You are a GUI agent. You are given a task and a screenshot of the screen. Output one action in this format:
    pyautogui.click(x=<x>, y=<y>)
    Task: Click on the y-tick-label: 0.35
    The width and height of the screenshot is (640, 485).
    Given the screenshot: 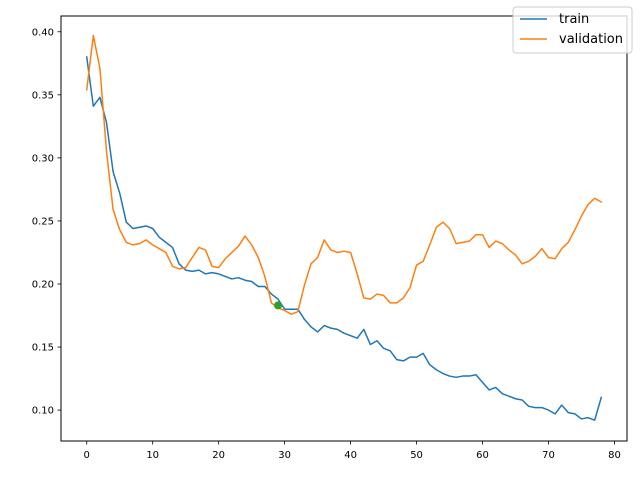 What is the action you would take?
    pyautogui.click(x=43, y=95)
    